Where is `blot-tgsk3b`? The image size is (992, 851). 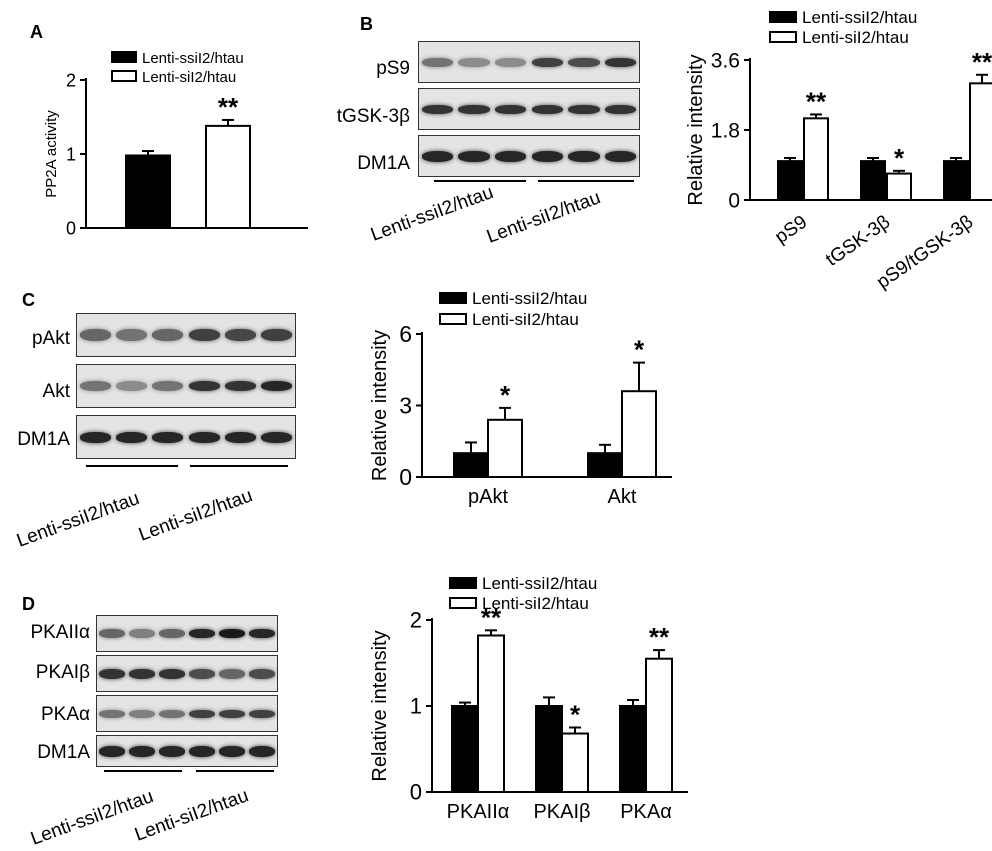 blot-tgsk3b is located at coordinates (529, 109).